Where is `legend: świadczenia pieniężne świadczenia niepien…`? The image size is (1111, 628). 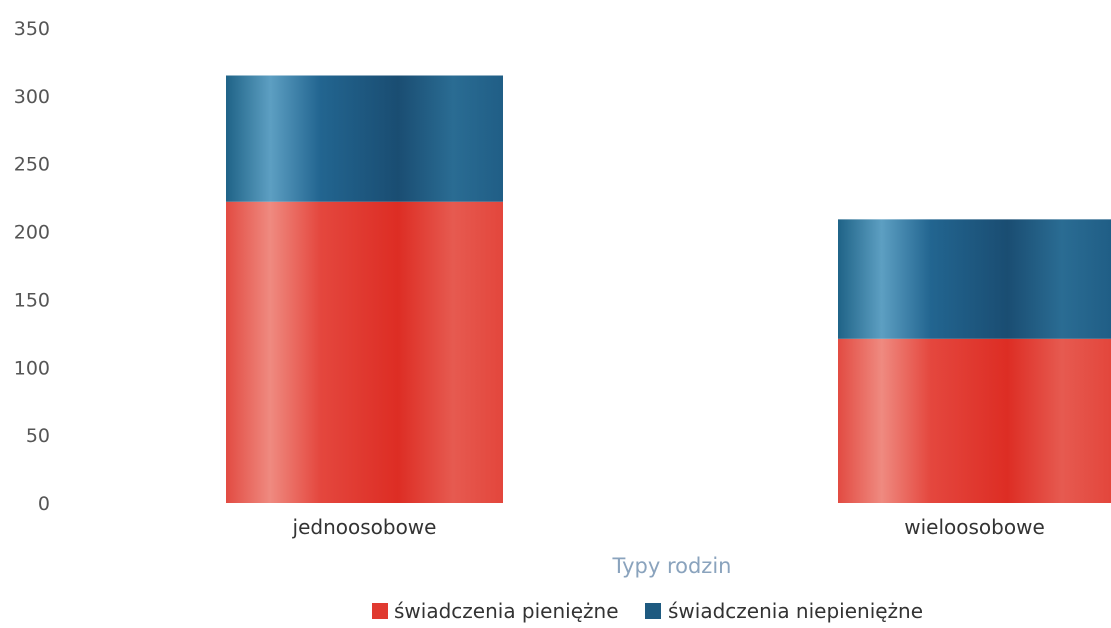
legend: świadczenia pieniężne świadczenia niepien… is located at coordinates (647, 611).